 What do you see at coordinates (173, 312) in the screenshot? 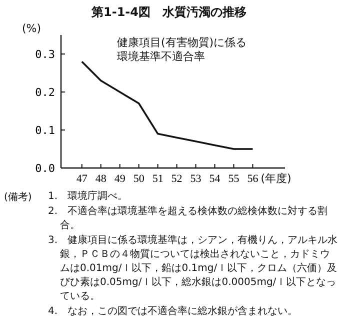
I see `annotation: 4. なお，この図では不適合率に総水銀が含まれない。` at bounding box center [173, 312].